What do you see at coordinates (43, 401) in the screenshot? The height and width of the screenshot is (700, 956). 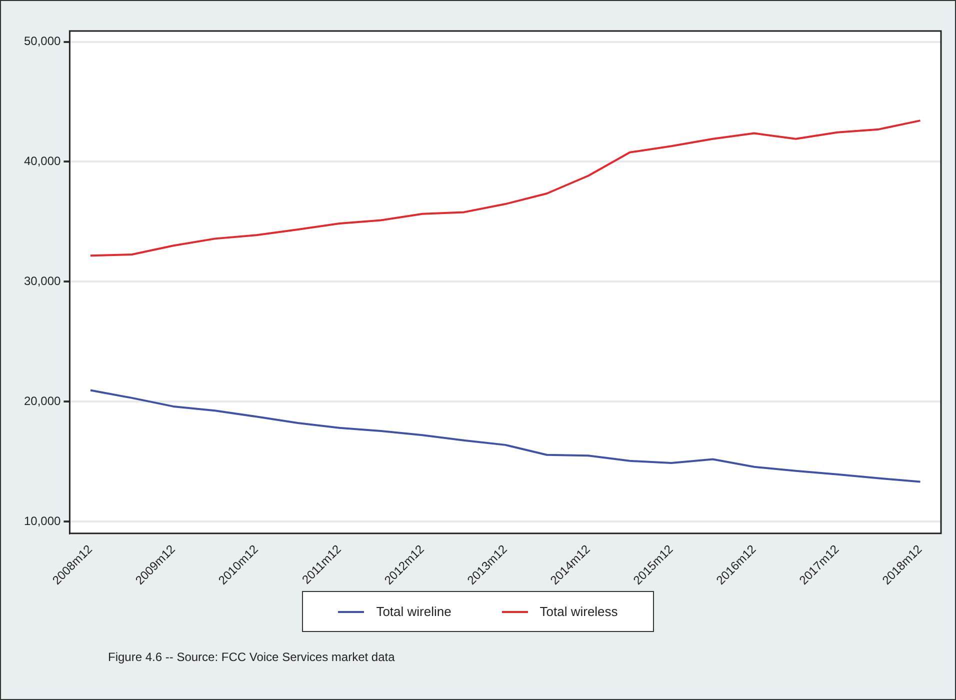 I see `y-tick-label: 20,000` at bounding box center [43, 401].